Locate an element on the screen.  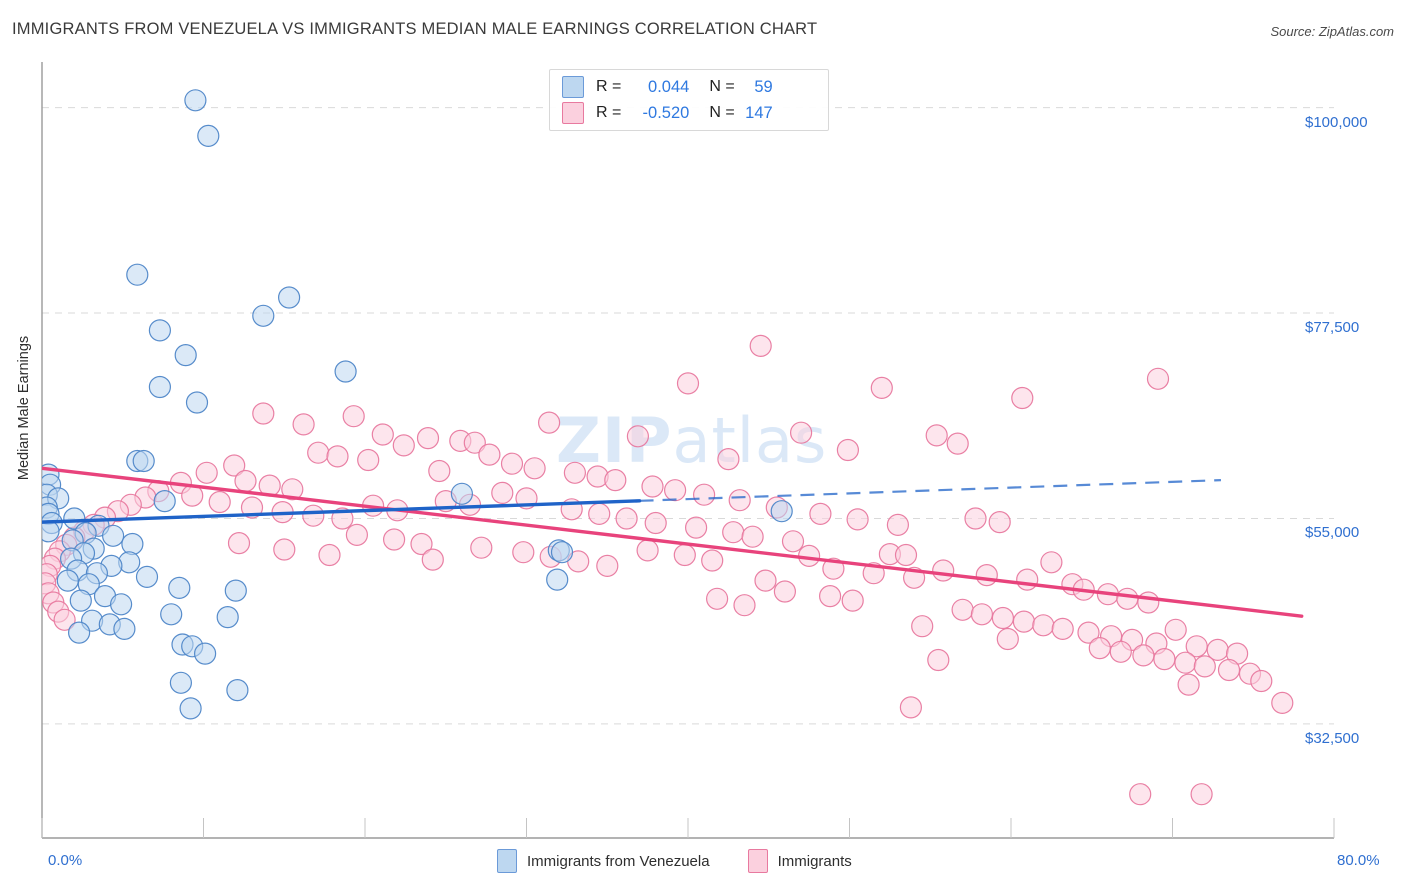
source-attribution: Source: ZipAtlas.com is located at coordinates (1332, 31).